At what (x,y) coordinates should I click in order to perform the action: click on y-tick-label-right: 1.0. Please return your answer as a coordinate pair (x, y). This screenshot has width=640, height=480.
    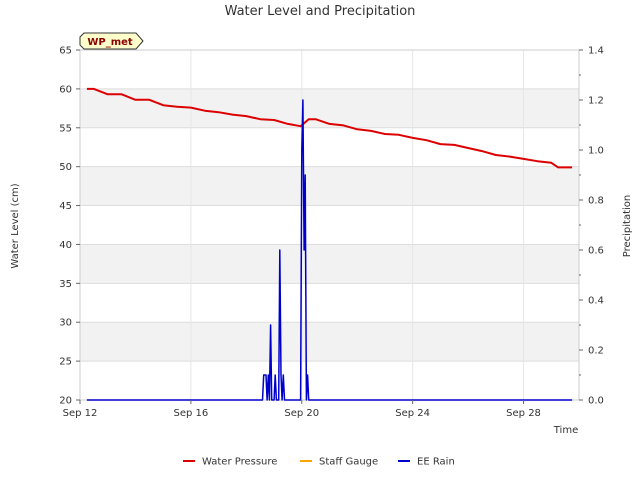
    Looking at the image, I should click on (596, 151).